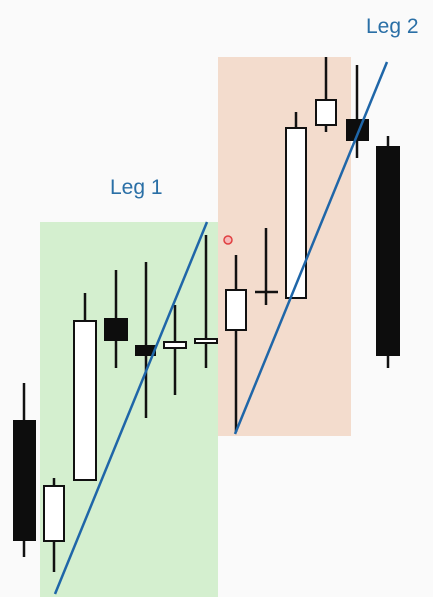 This screenshot has width=433, height=597. What do you see at coordinates (136, 187) in the screenshot?
I see `leg1-label: Leg 1` at bounding box center [136, 187].